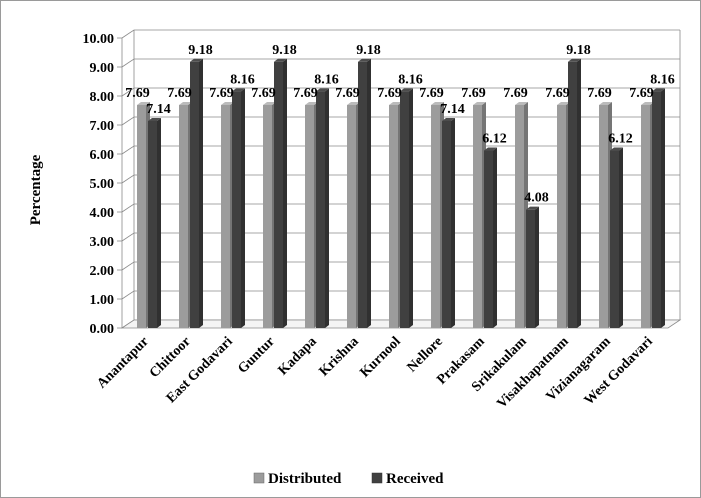  Describe the element at coordinates (285, 193) in the screenshot. I see `bar-side-received-guntur` at that location.